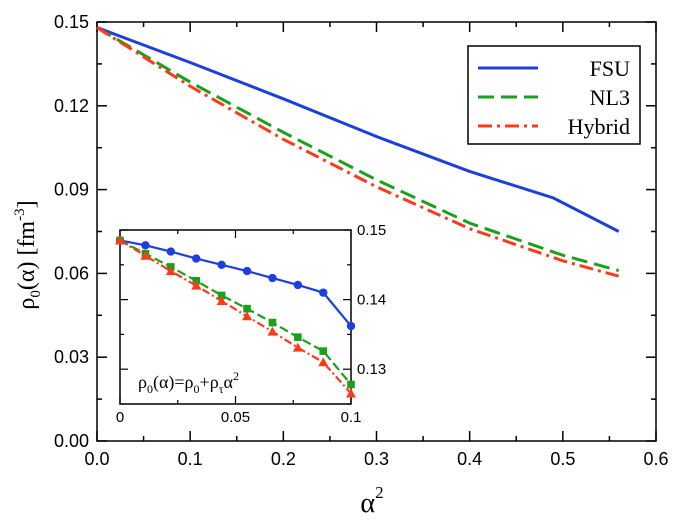 The image size is (692, 526). What do you see at coordinates (235, 417) in the screenshot?
I see `inset-x-tick-label: 0.05` at bounding box center [235, 417].